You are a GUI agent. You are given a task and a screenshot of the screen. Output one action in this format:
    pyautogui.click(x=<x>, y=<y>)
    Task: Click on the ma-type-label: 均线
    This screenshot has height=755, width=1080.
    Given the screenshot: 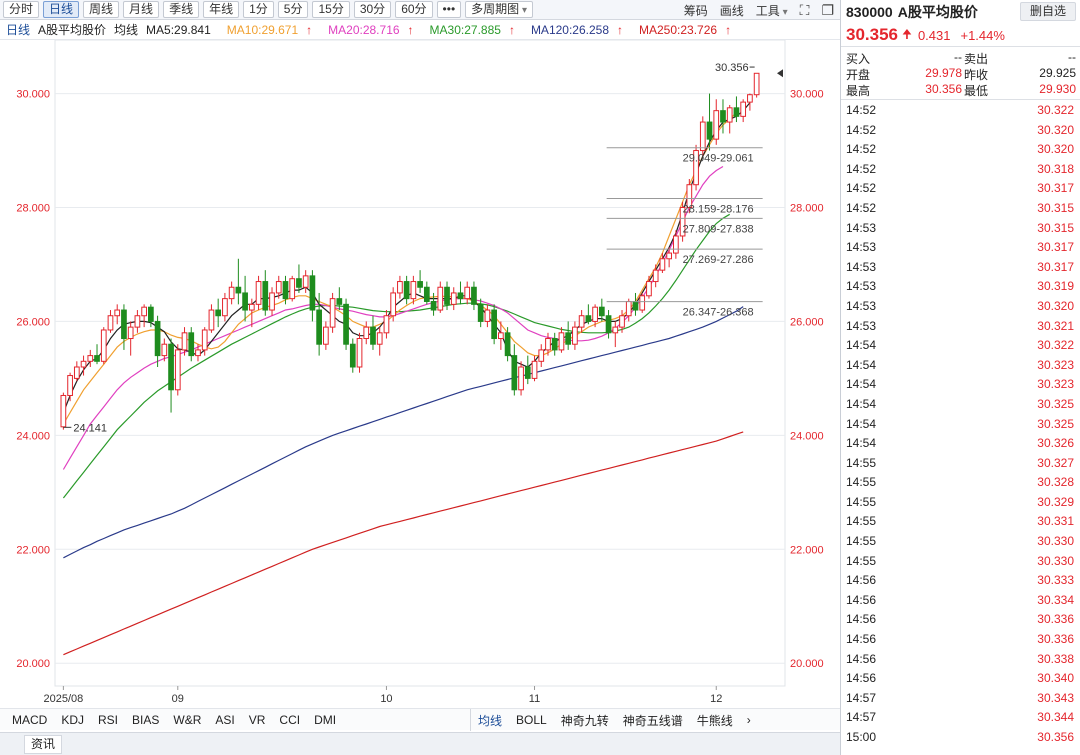 What is the action you would take?
    pyautogui.click(x=126, y=30)
    